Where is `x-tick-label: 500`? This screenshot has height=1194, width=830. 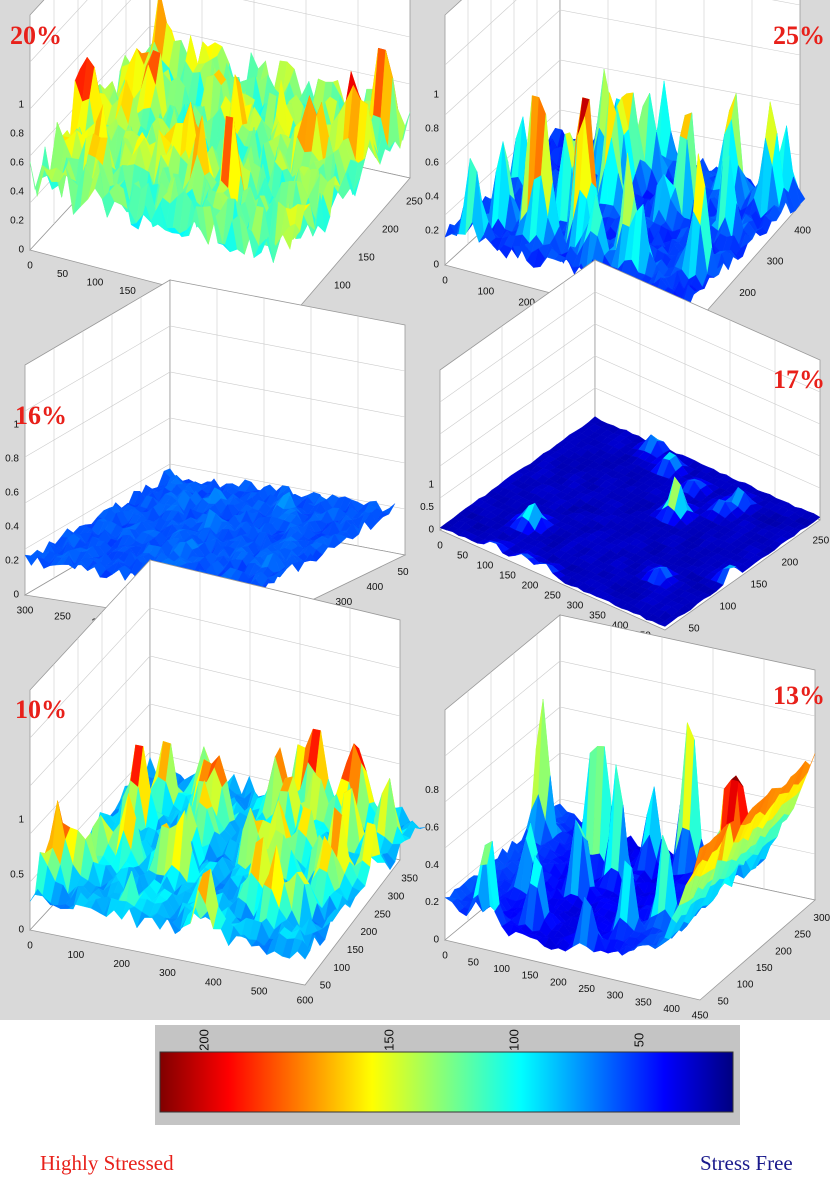
x-tick-label: 500 is located at coordinates (259, 991).